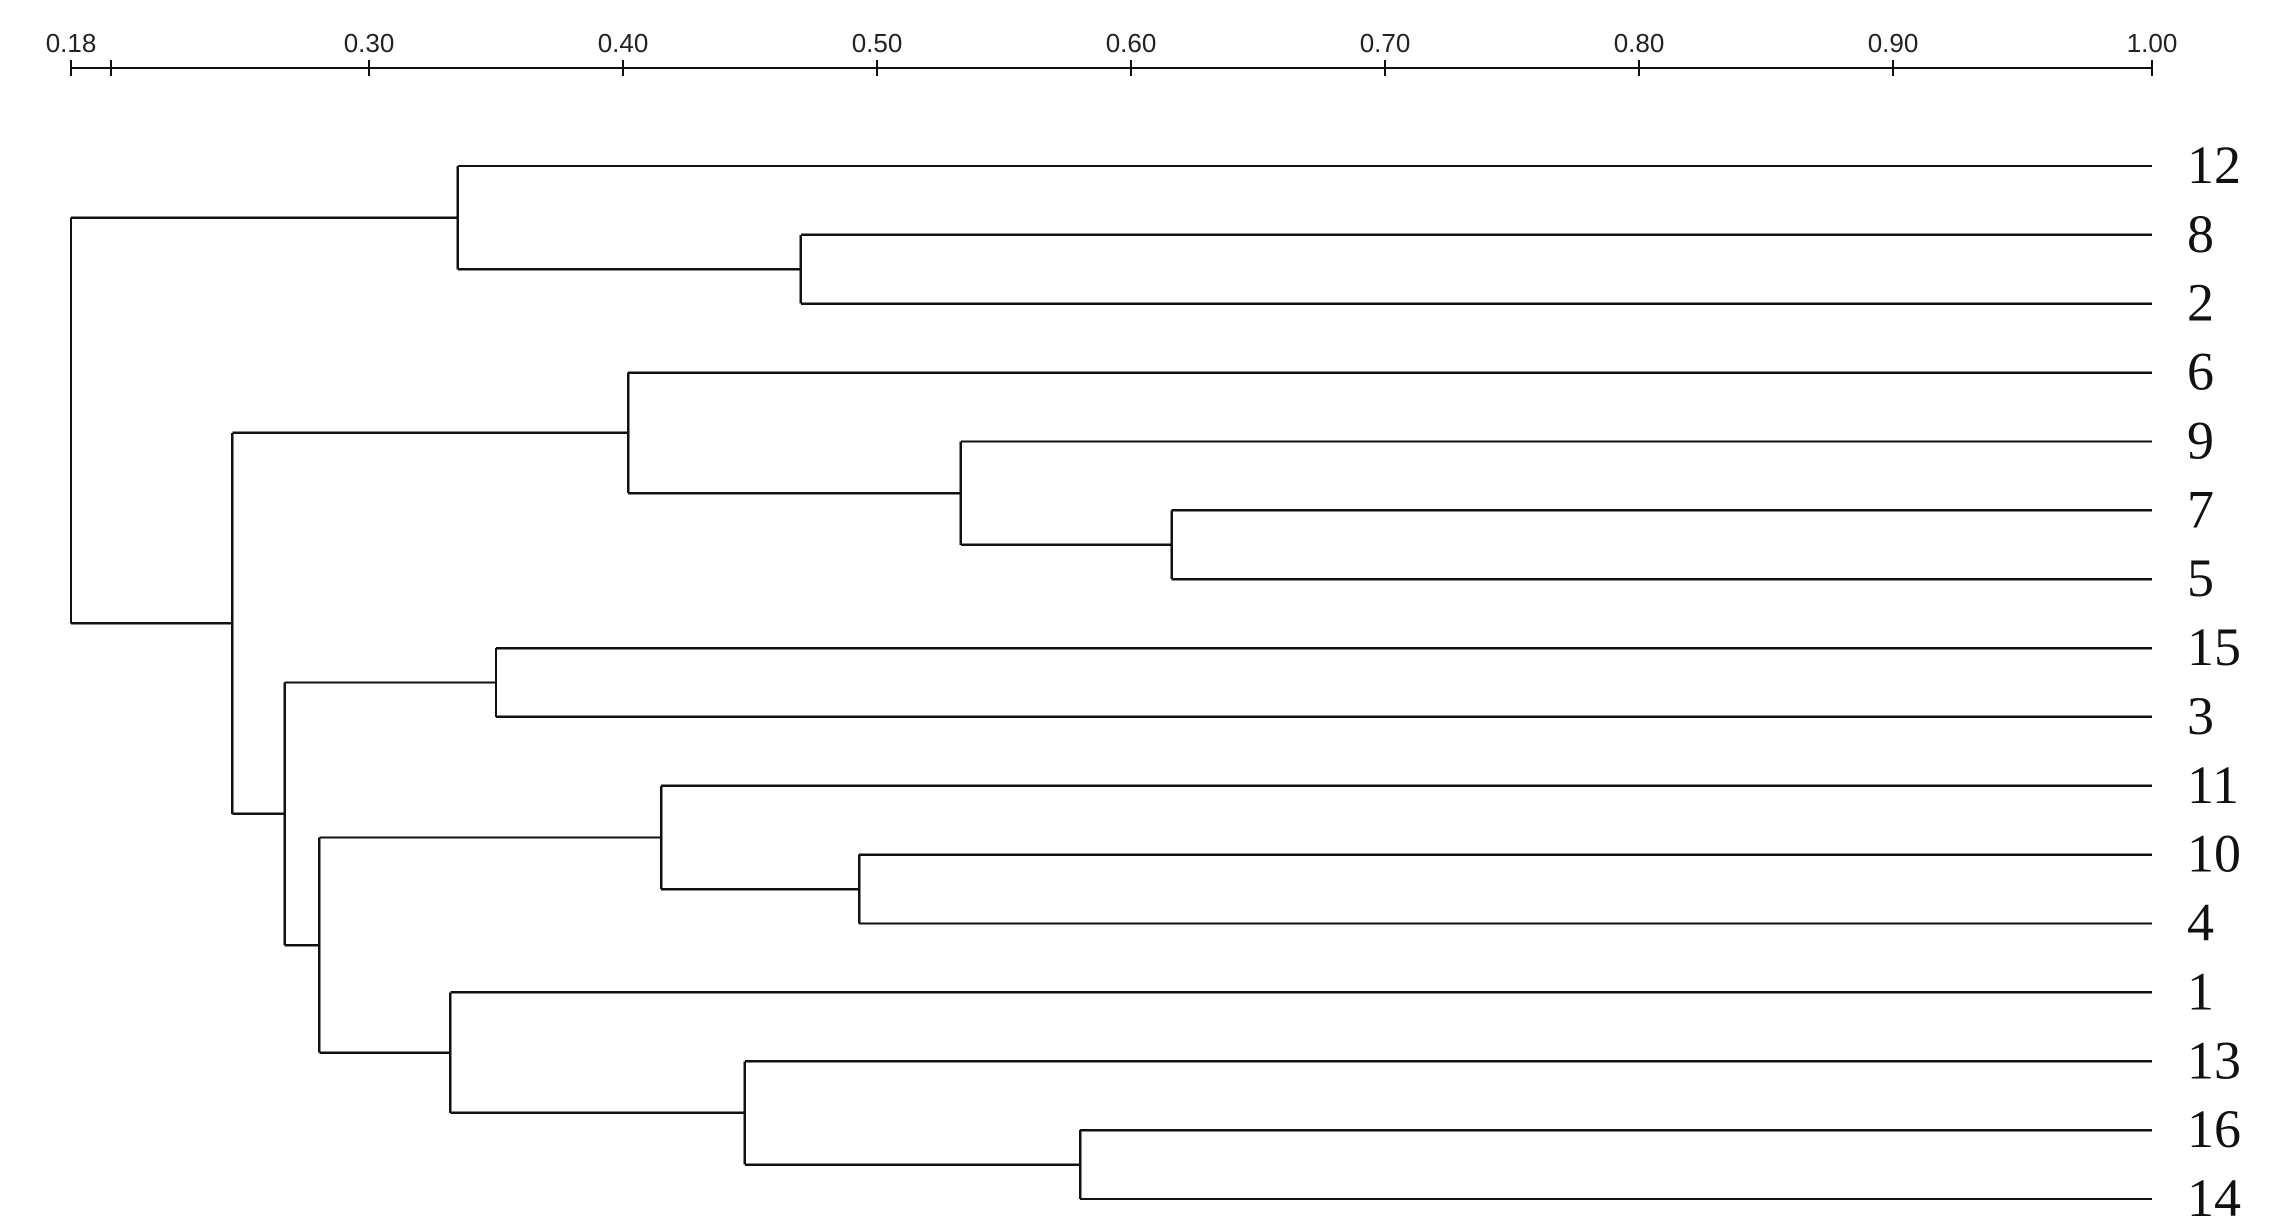 The image size is (2278, 1222). What do you see at coordinates (2214, 854) in the screenshot?
I see `leaf-label: 10` at bounding box center [2214, 854].